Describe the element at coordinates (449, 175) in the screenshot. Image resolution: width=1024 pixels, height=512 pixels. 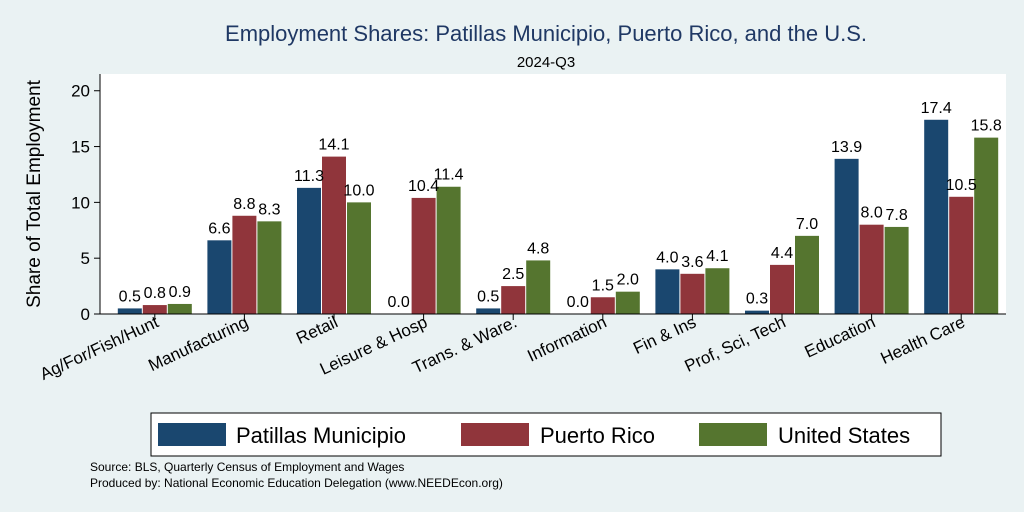
I see `data-label: 11.4` at that location.